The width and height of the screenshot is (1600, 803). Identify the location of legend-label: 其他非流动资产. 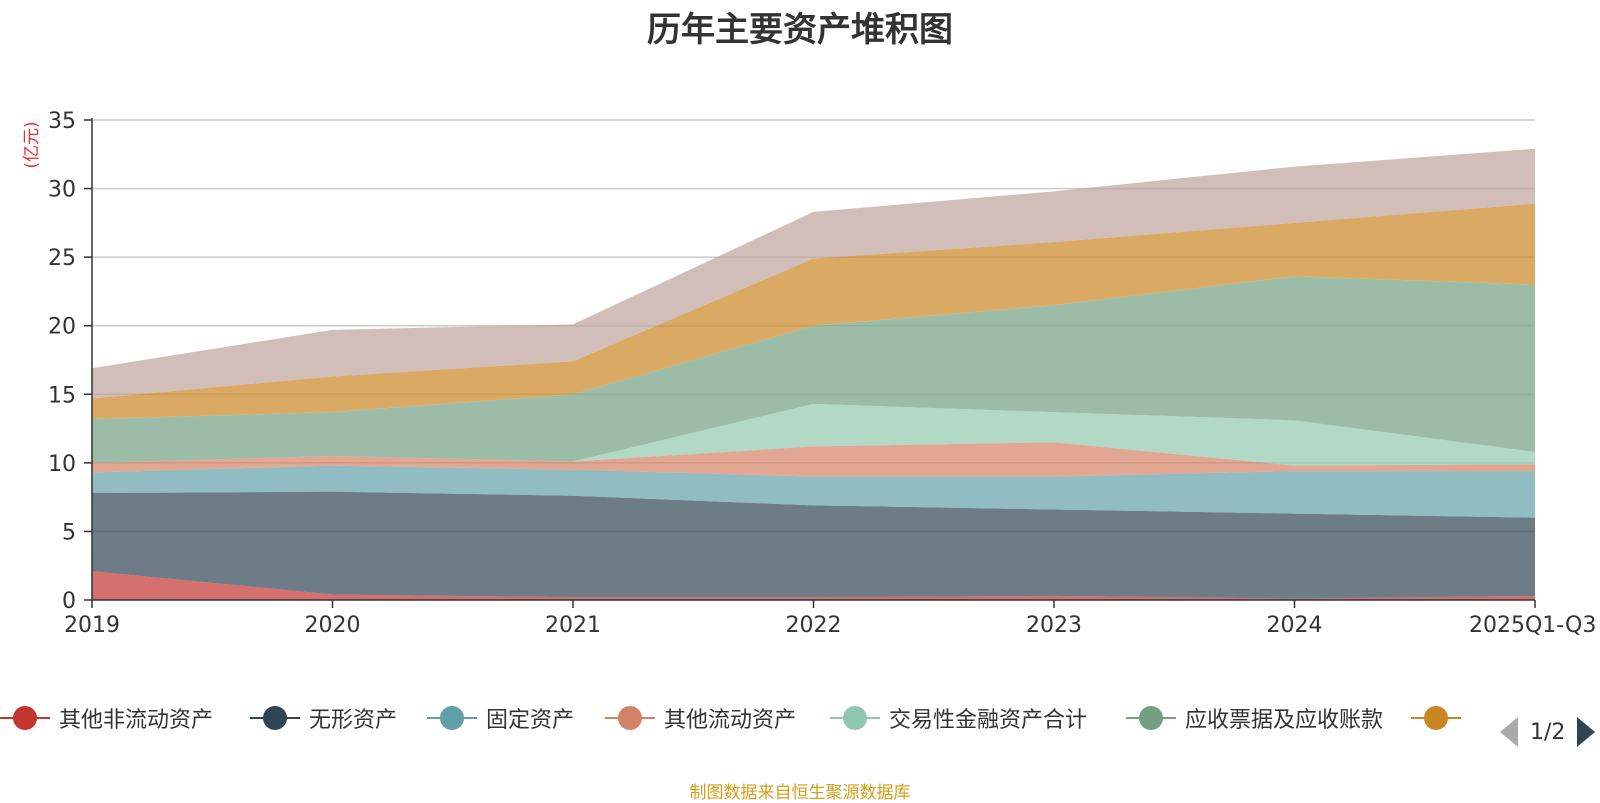
(136, 720).